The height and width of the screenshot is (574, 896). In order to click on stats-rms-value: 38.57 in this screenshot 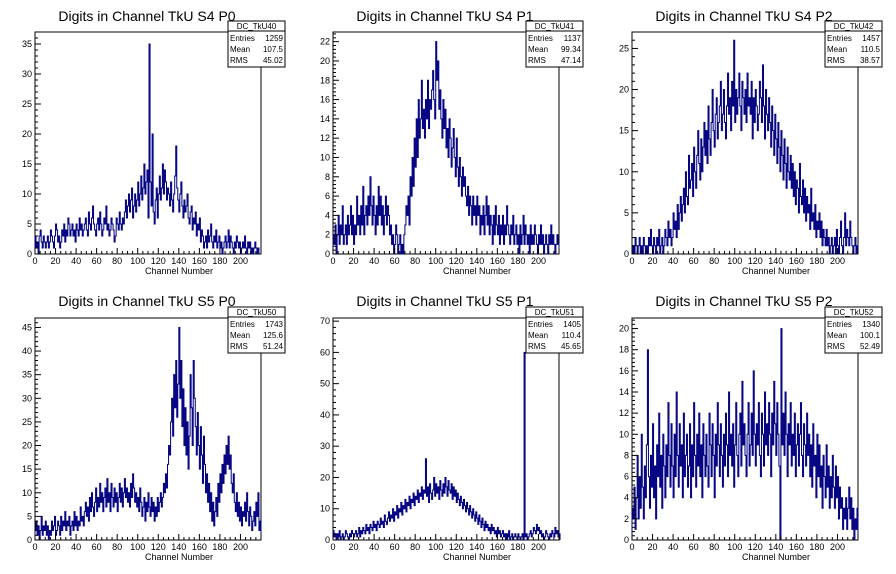, I will do `click(870, 60)`.